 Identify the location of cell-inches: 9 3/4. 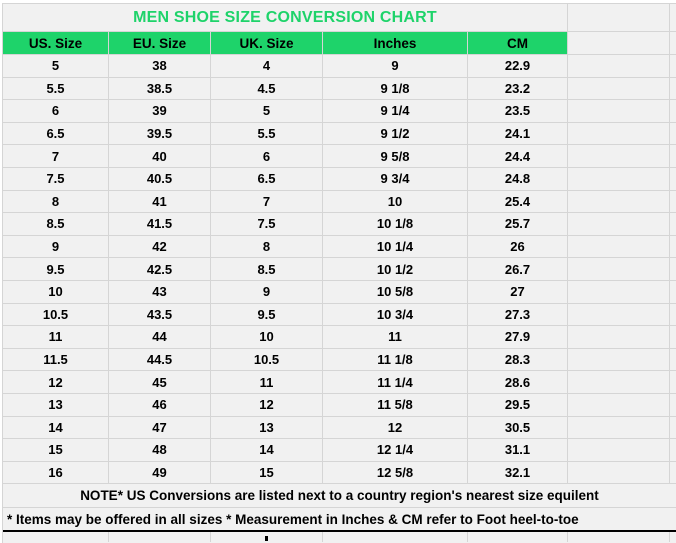
(395, 179).